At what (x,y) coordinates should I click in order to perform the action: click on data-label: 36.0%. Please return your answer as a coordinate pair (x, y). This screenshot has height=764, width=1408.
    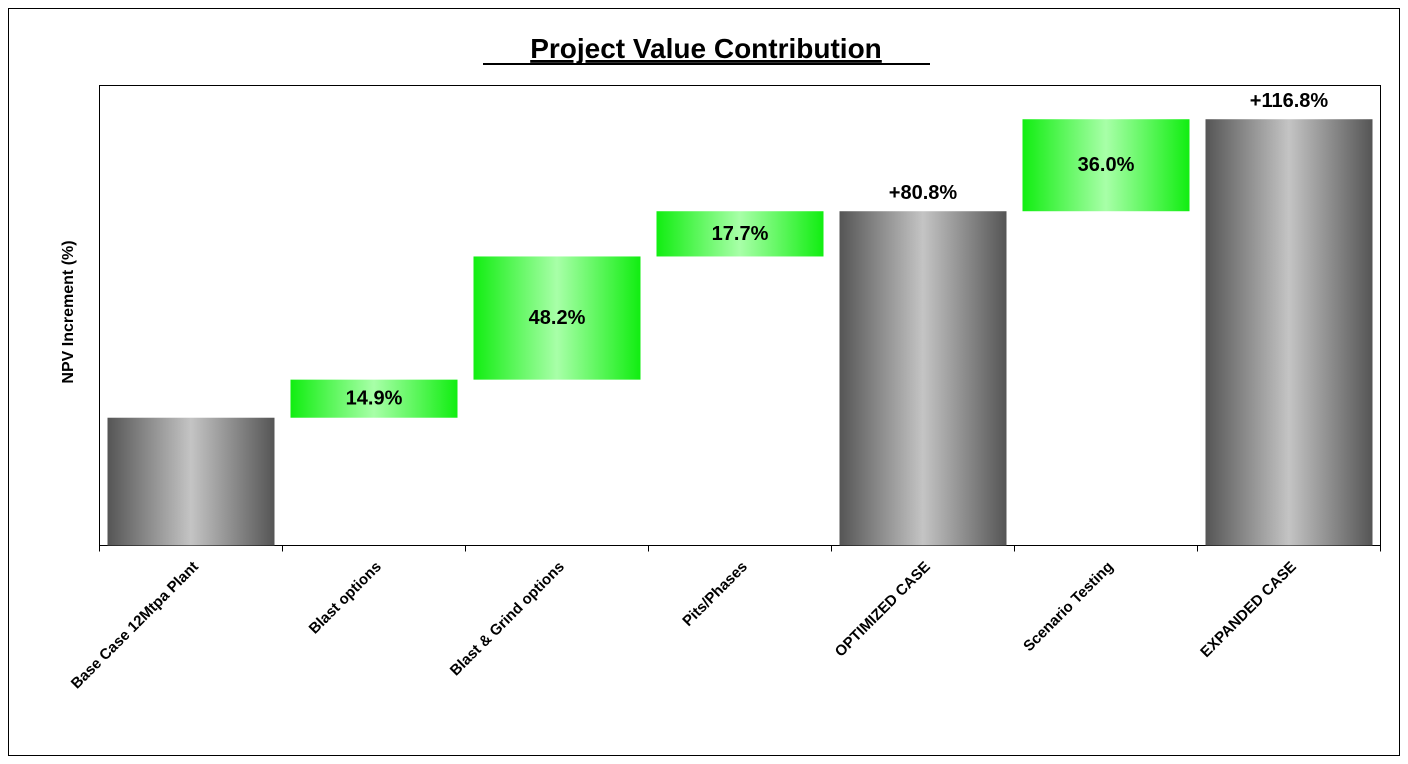
    Looking at the image, I should click on (1106, 165).